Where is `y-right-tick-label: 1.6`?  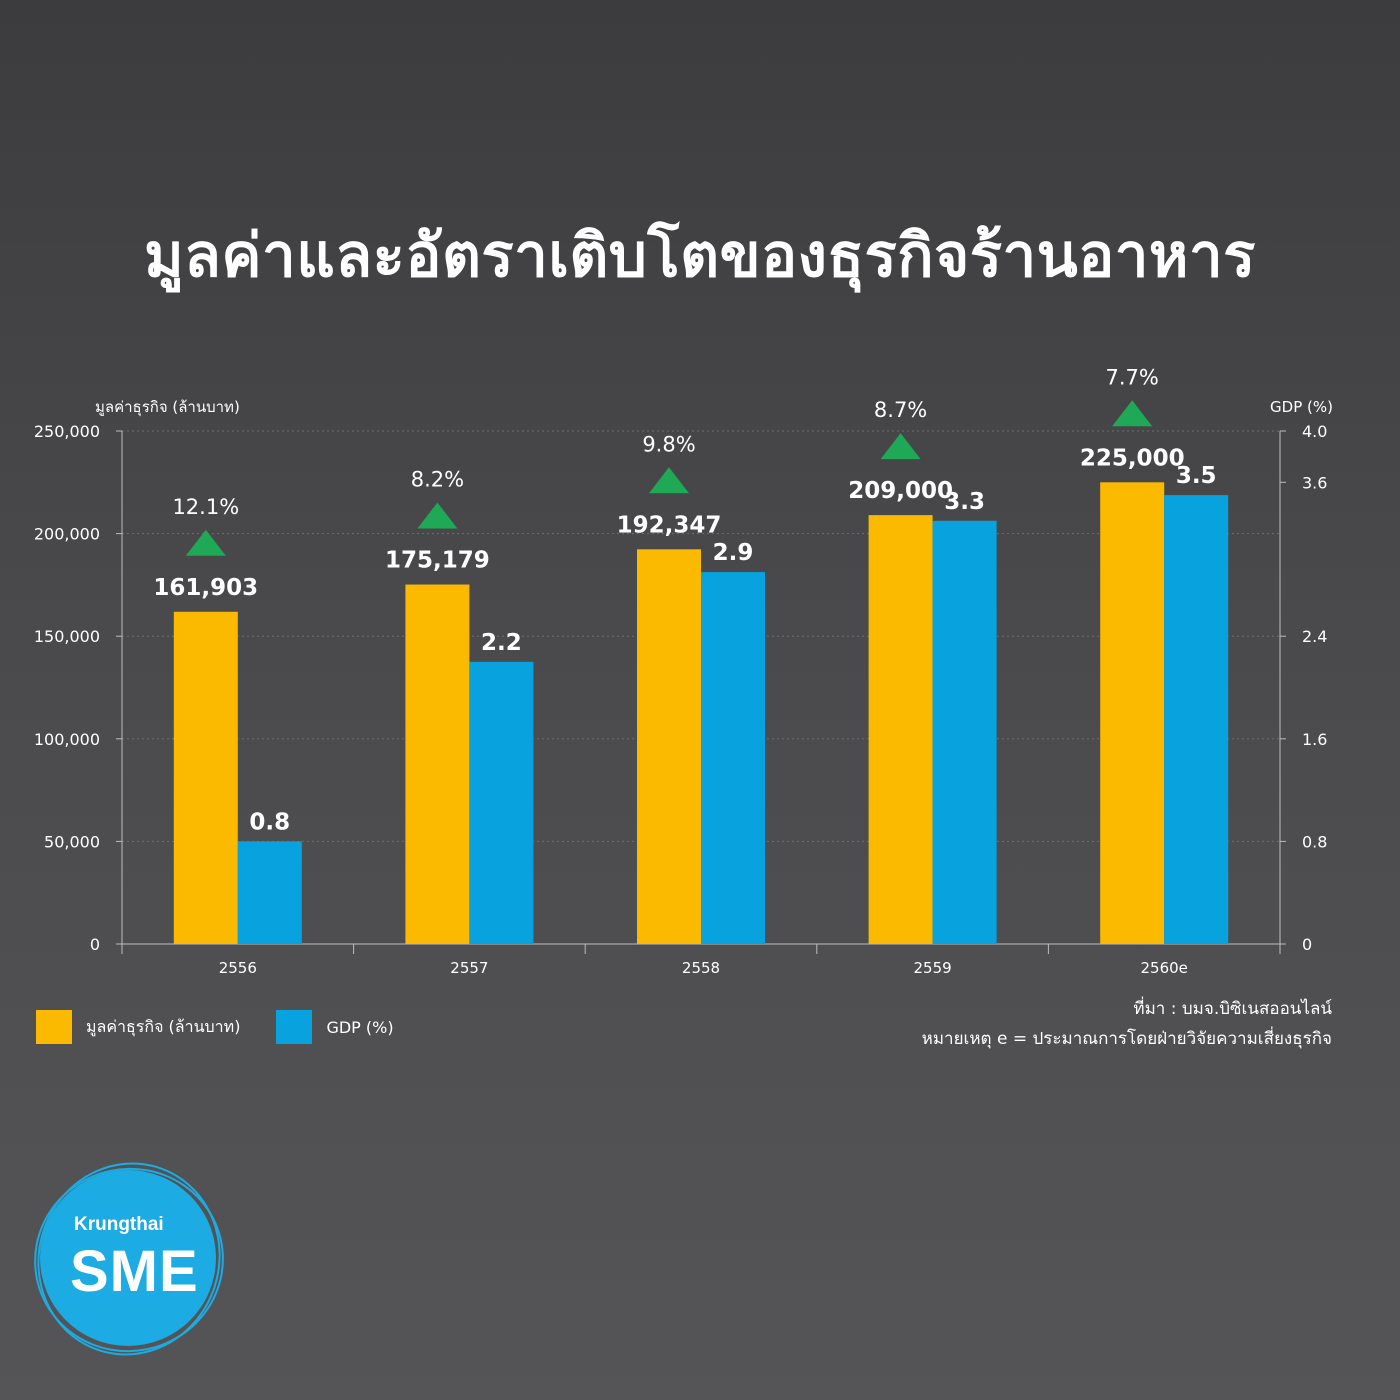 y-right-tick-label: 1.6 is located at coordinates (1314, 739).